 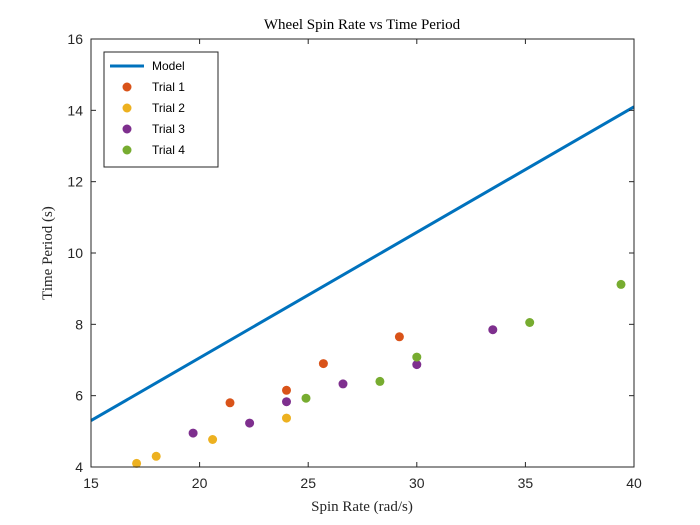 I want to click on y-tick-label: 10, so click(x=75, y=253).